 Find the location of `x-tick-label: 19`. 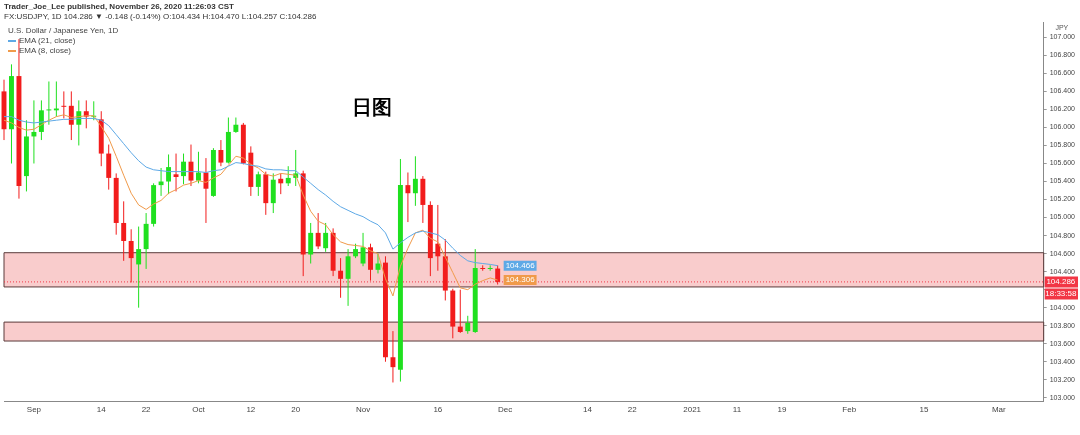

x-tick-label: 19 is located at coordinates (782, 410).